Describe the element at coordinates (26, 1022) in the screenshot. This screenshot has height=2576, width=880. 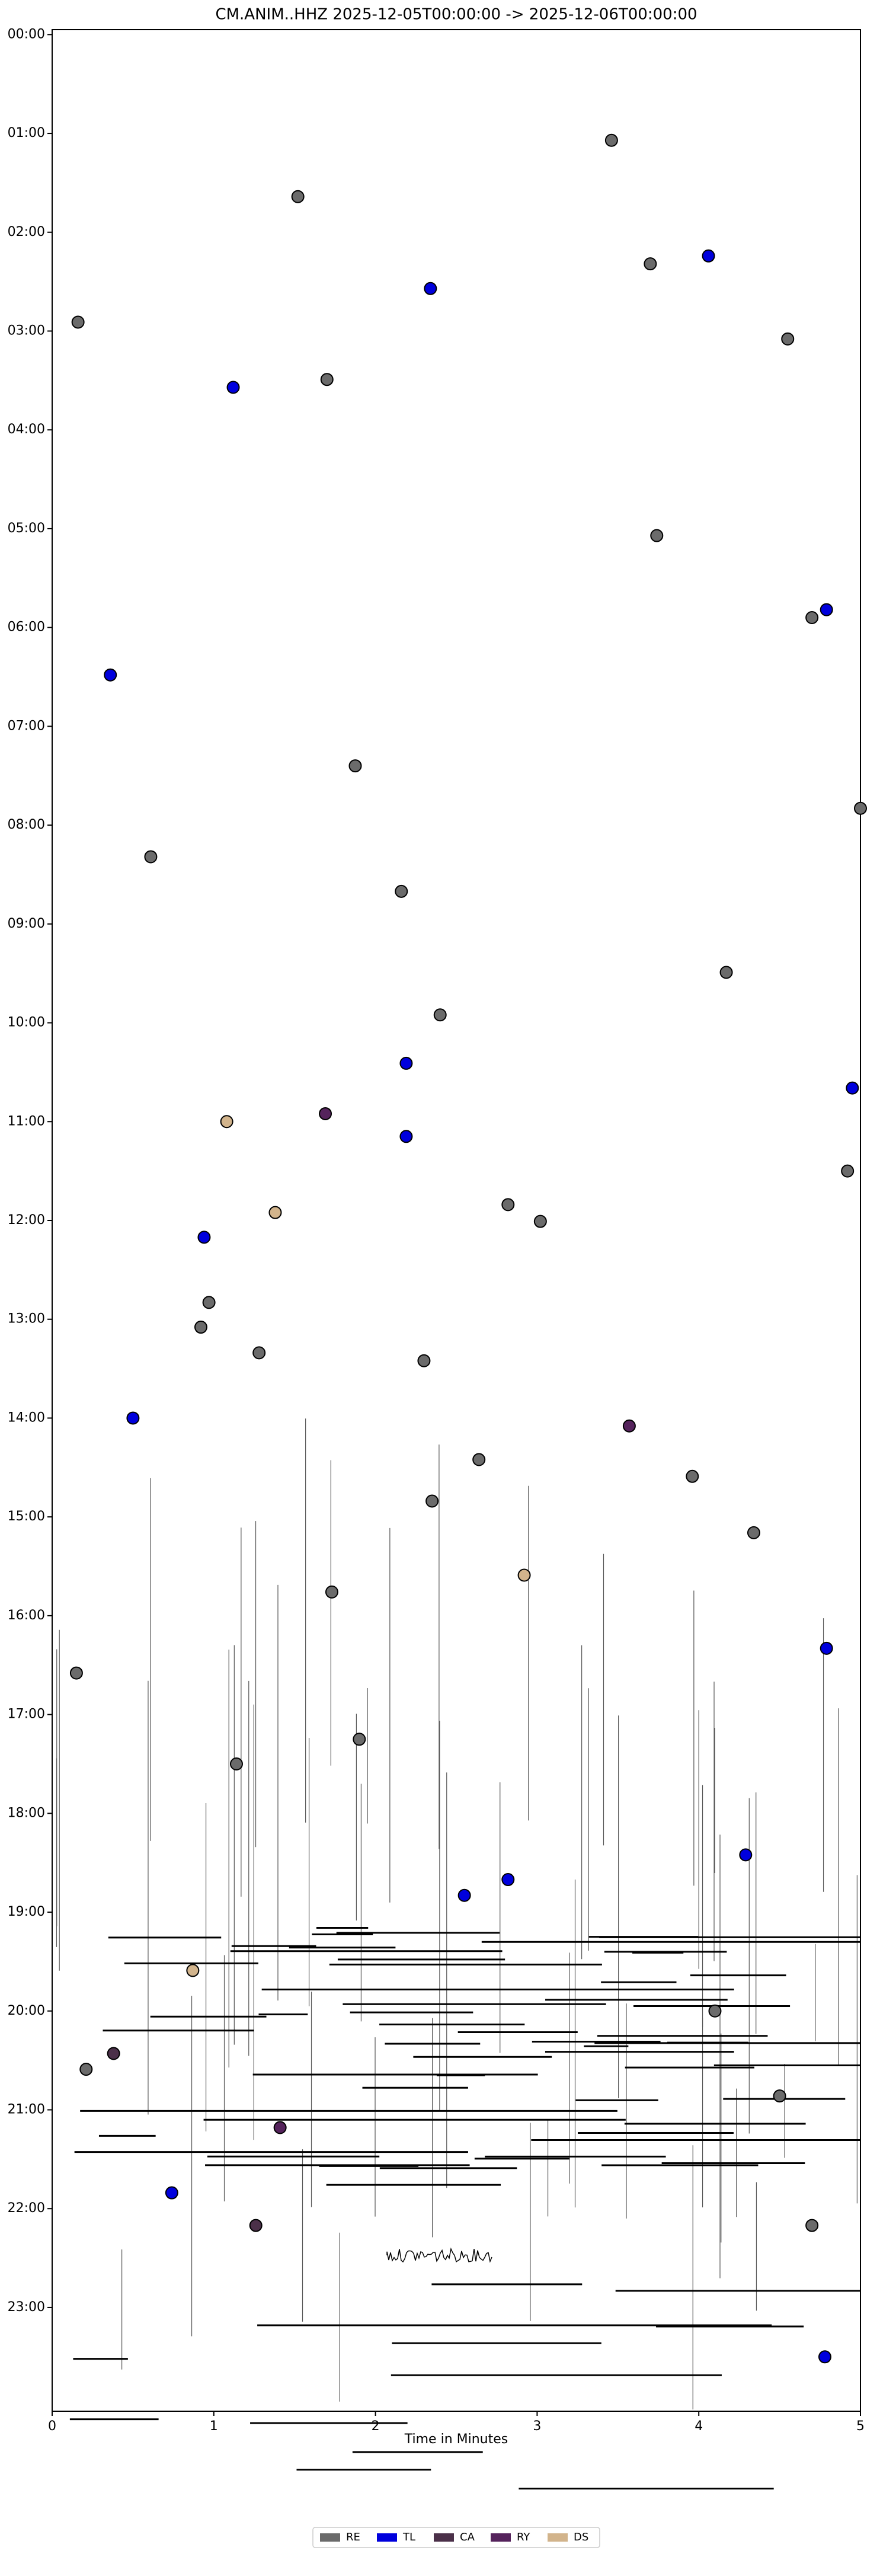
I see `y-tick-label: 10:00` at that location.